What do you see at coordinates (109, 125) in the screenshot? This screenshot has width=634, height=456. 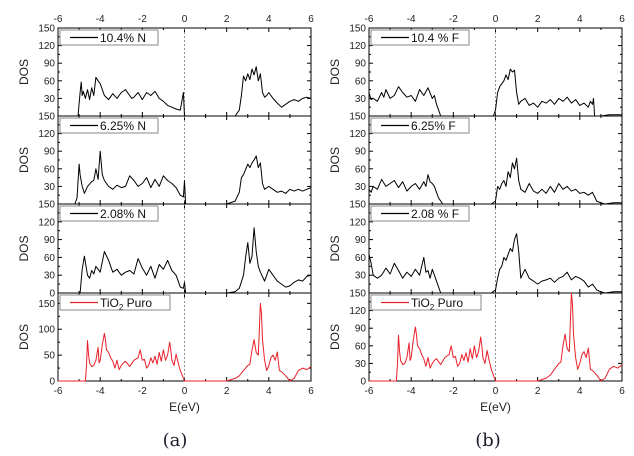 I see `legend: 6.25% N` at bounding box center [109, 125].